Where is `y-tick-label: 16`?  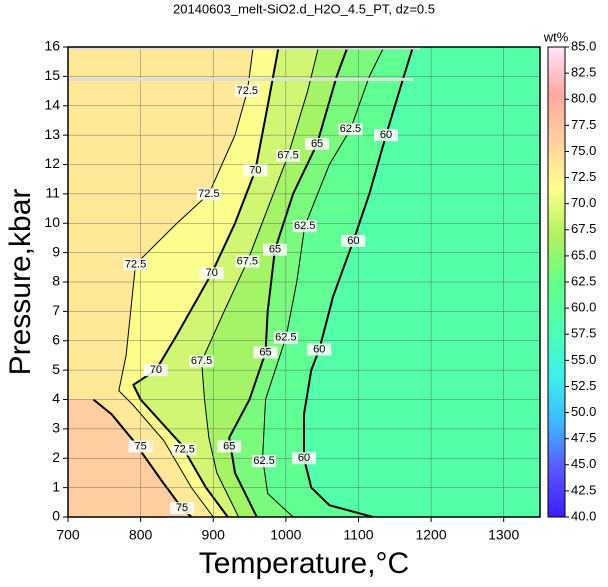 y-tick-label: 16 is located at coordinates (52, 46).